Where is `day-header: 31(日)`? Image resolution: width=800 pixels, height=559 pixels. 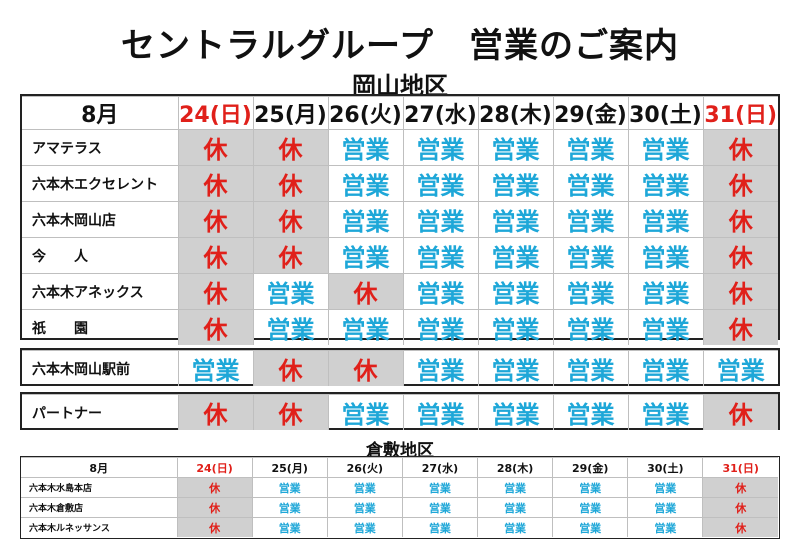 day-header: 31(日) is located at coordinates (740, 113).